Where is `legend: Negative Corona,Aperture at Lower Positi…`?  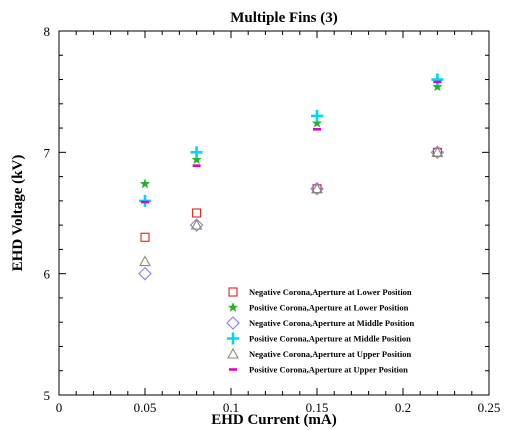
legend: Negative Corona,Aperture at Lower Positi… is located at coordinates (320, 331).